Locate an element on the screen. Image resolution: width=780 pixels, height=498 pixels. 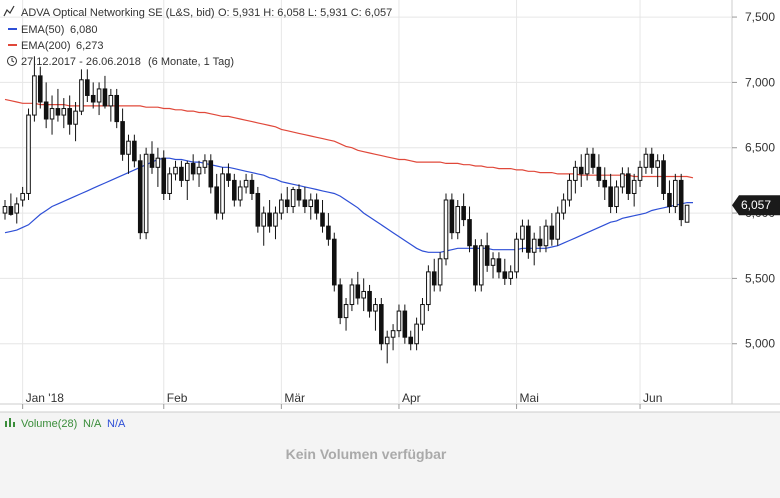
y-tick-label: 5,000 is located at coordinates (760, 344).